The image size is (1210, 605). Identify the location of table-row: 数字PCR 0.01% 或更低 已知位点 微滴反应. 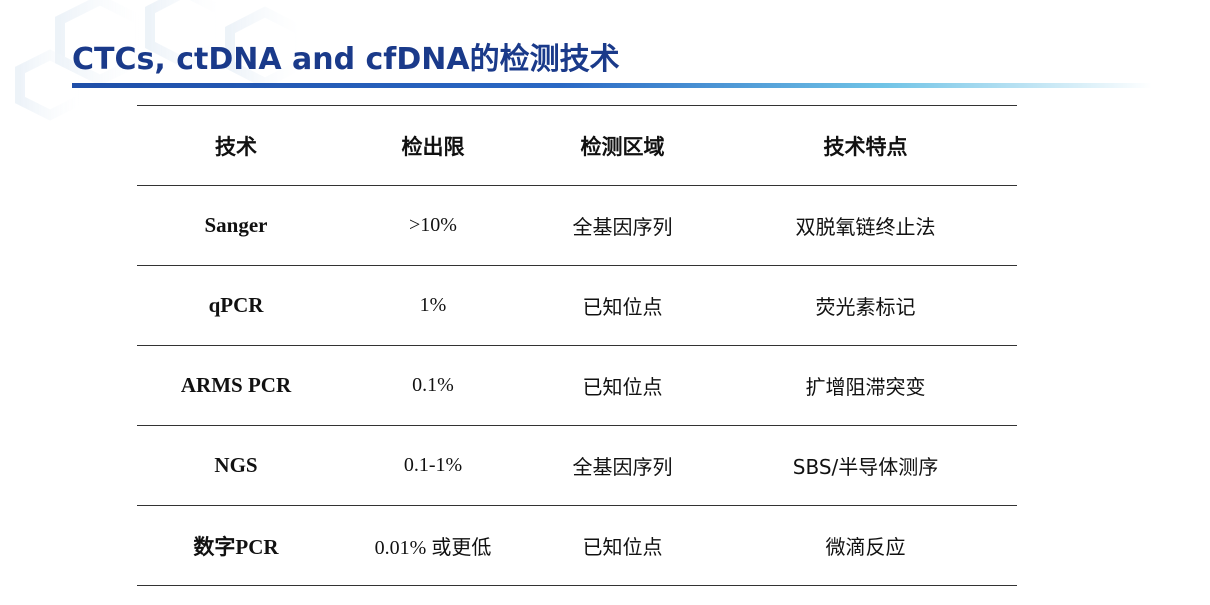
(577, 545).